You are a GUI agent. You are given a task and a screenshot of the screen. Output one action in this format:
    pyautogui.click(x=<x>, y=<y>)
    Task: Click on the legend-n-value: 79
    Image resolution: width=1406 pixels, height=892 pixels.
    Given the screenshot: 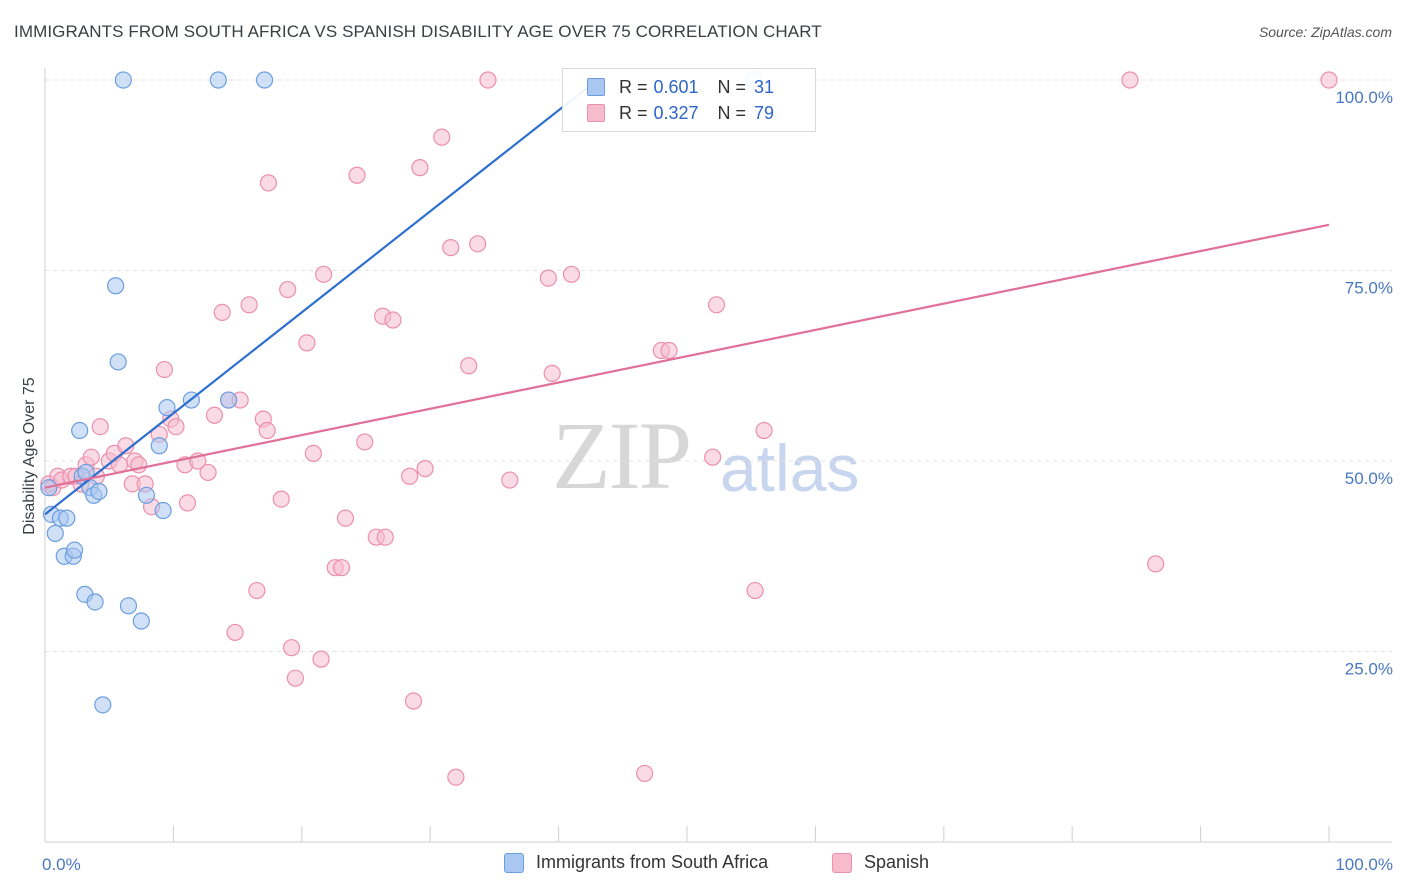 What is the action you would take?
    pyautogui.click(x=764, y=112)
    